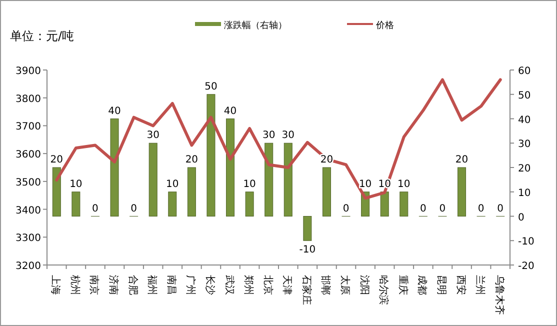  I want to click on y2-tick-label: 30, so click(524, 144).